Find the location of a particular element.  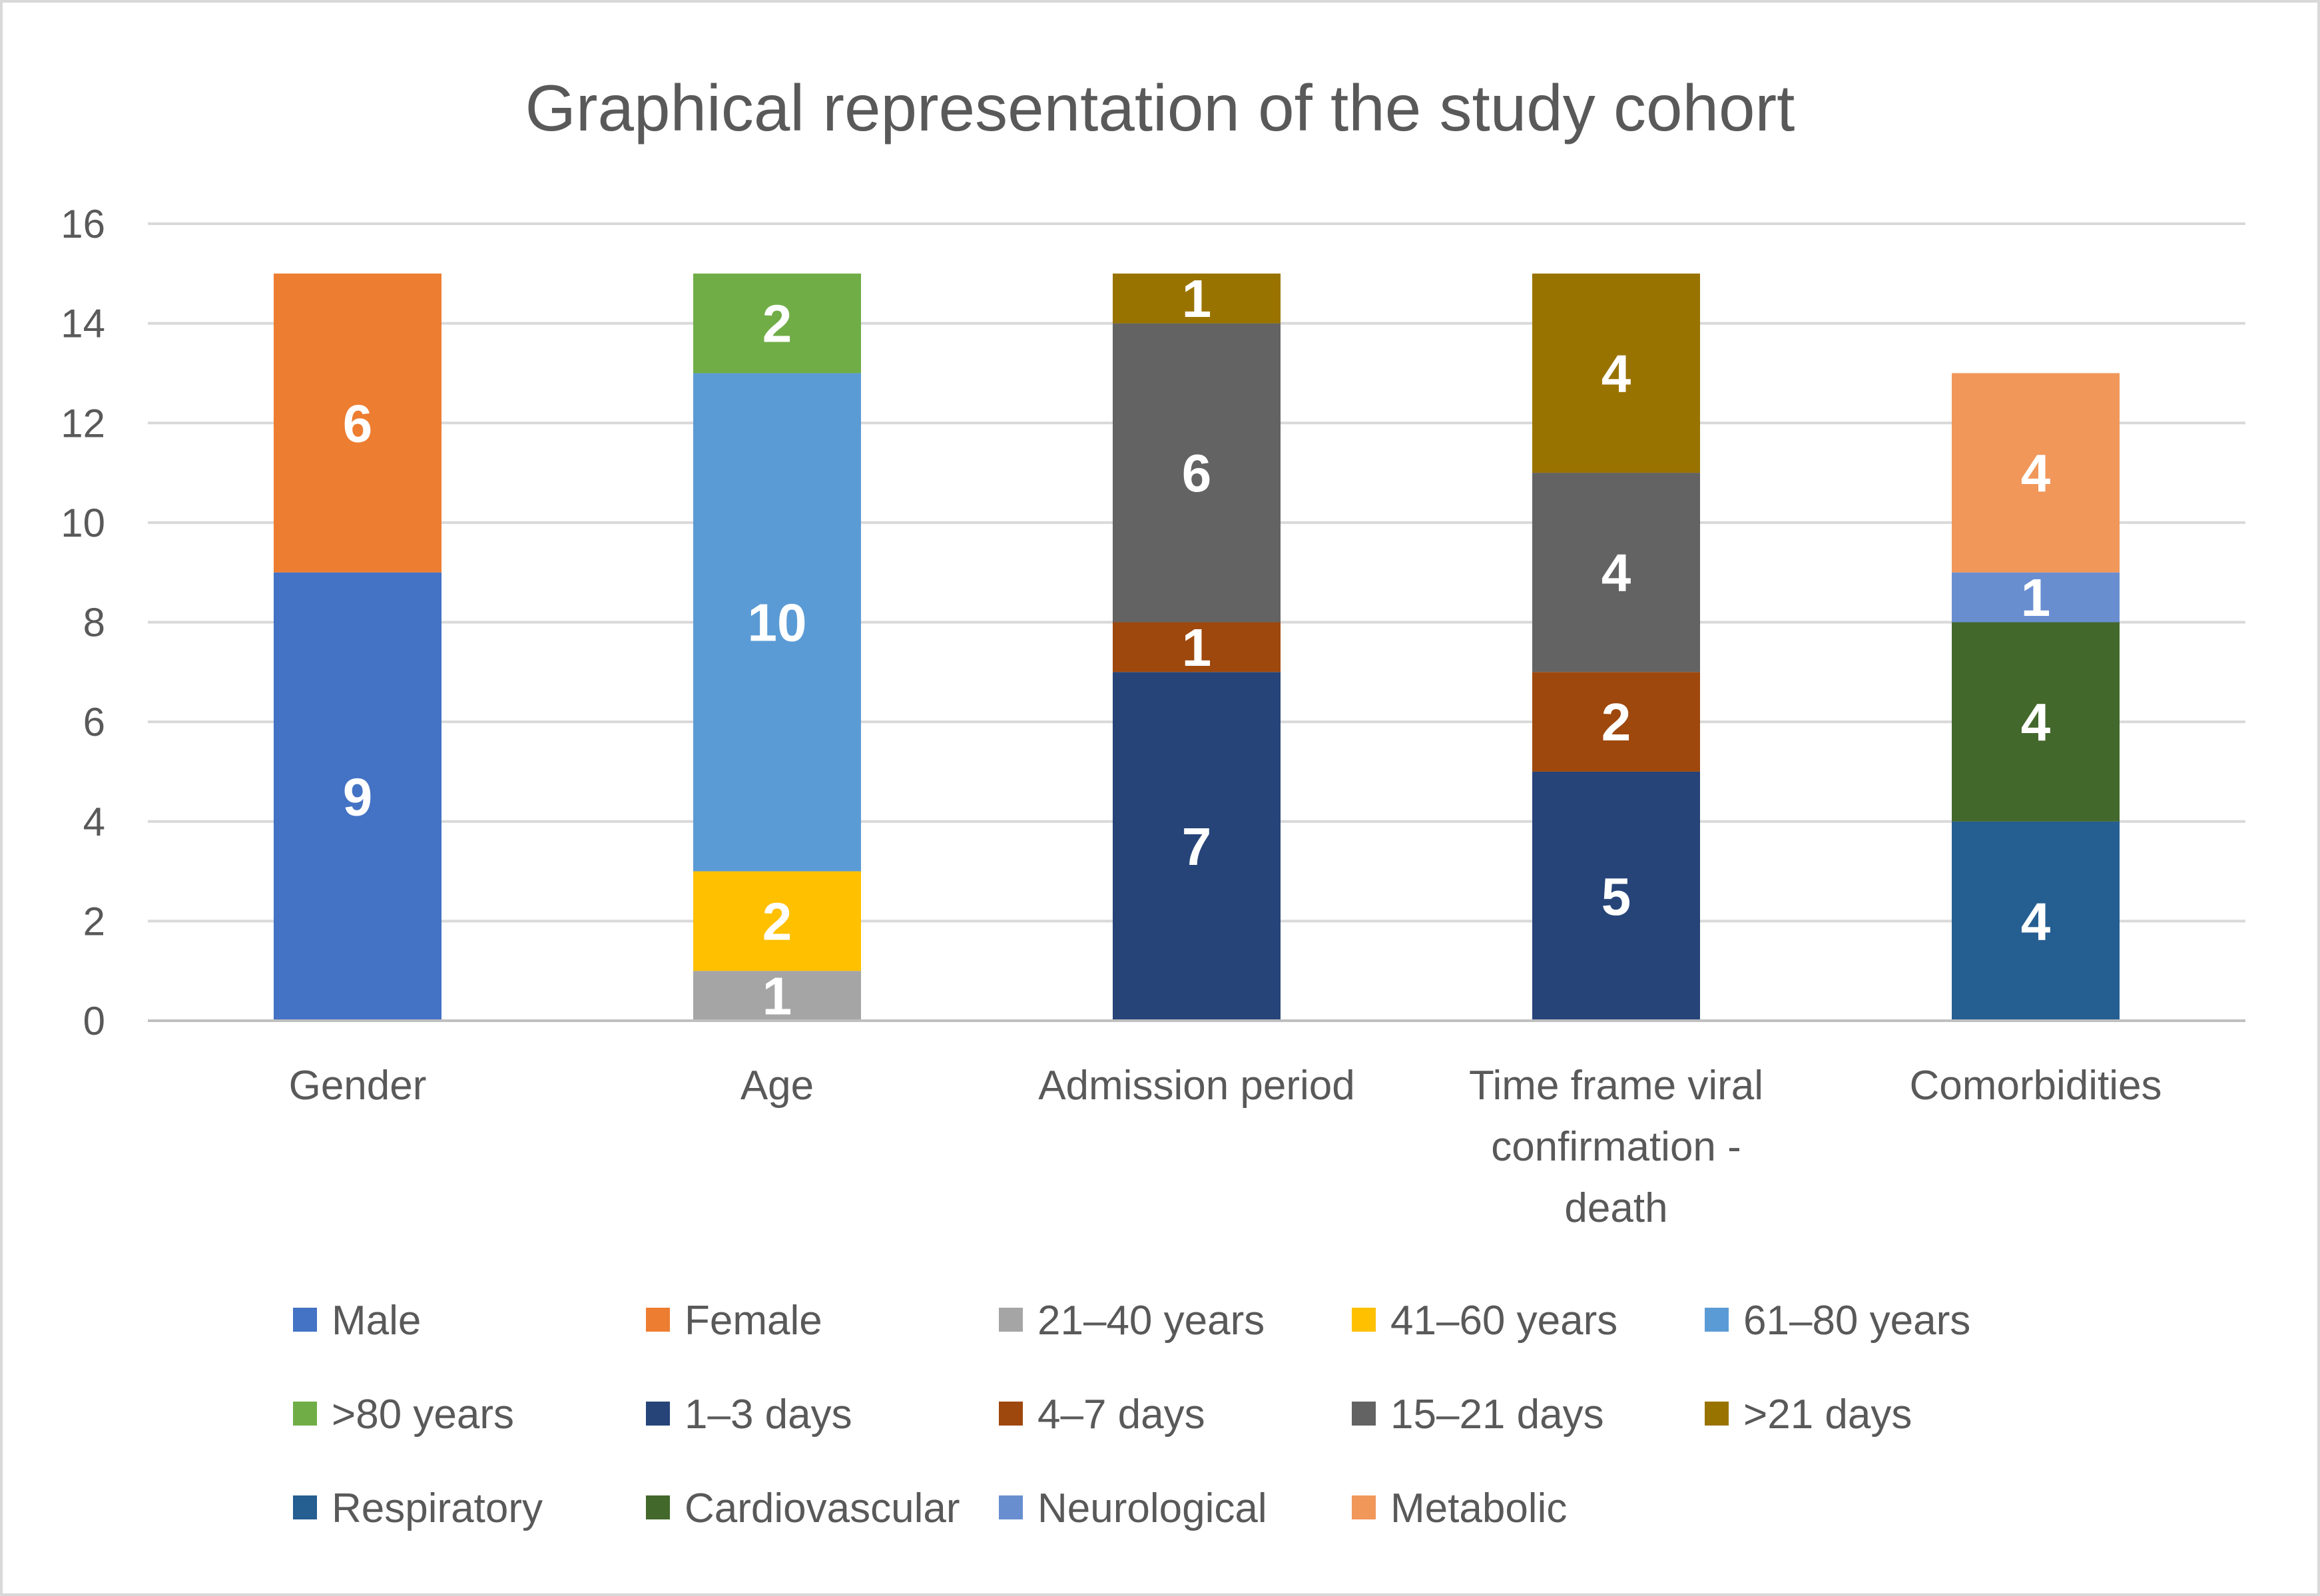

legend-label: Female is located at coordinates (753, 1321).